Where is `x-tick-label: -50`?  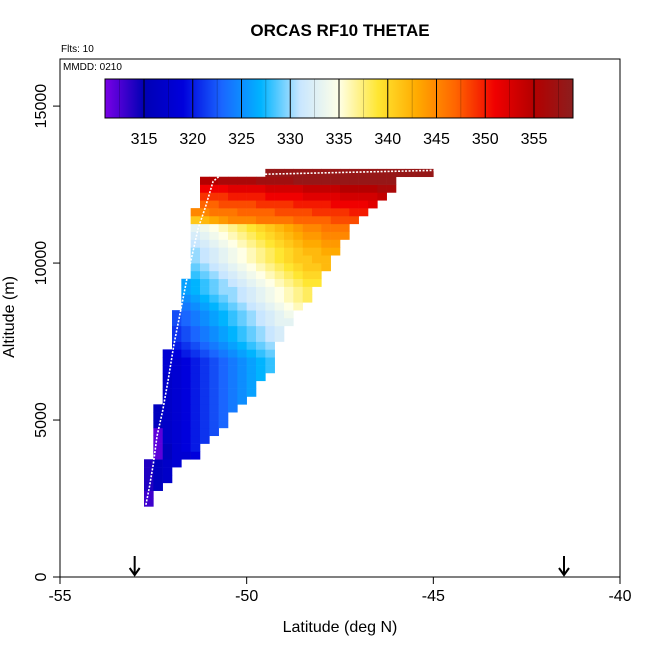 x-tick-label: -50 is located at coordinates (246, 596).